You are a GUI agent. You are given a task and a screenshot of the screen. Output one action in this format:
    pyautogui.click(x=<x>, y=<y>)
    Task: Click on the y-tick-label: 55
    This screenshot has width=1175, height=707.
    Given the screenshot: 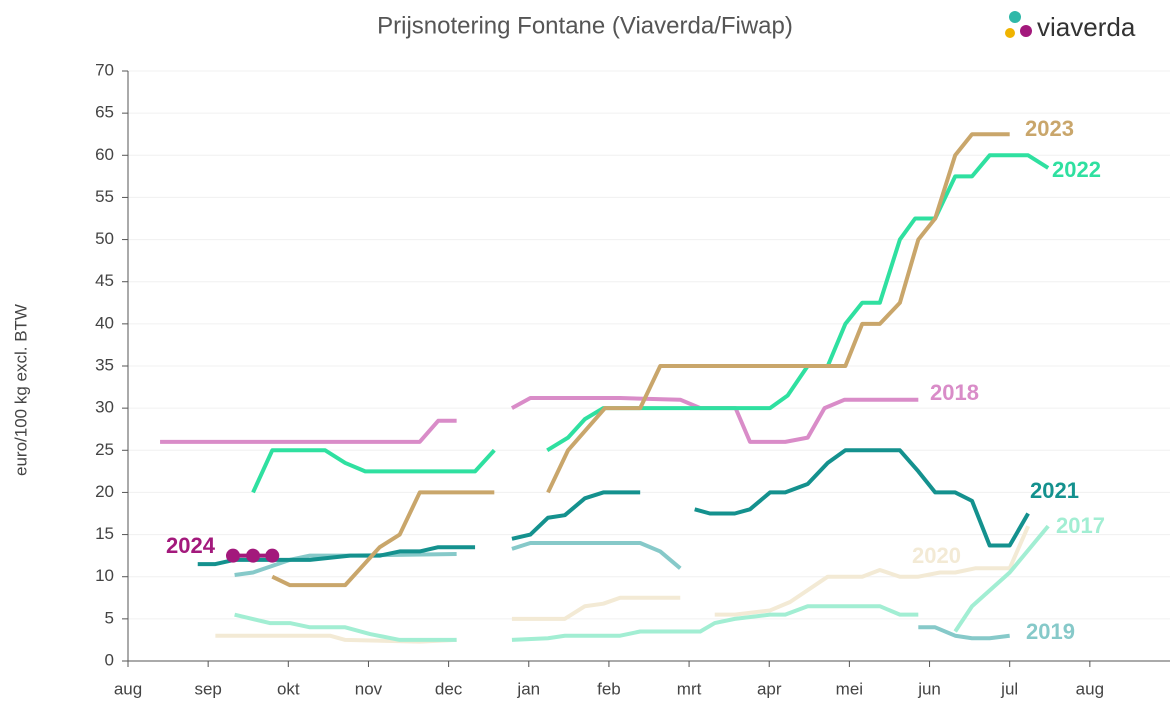 What is the action you would take?
    pyautogui.click(x=104, y=196)
    